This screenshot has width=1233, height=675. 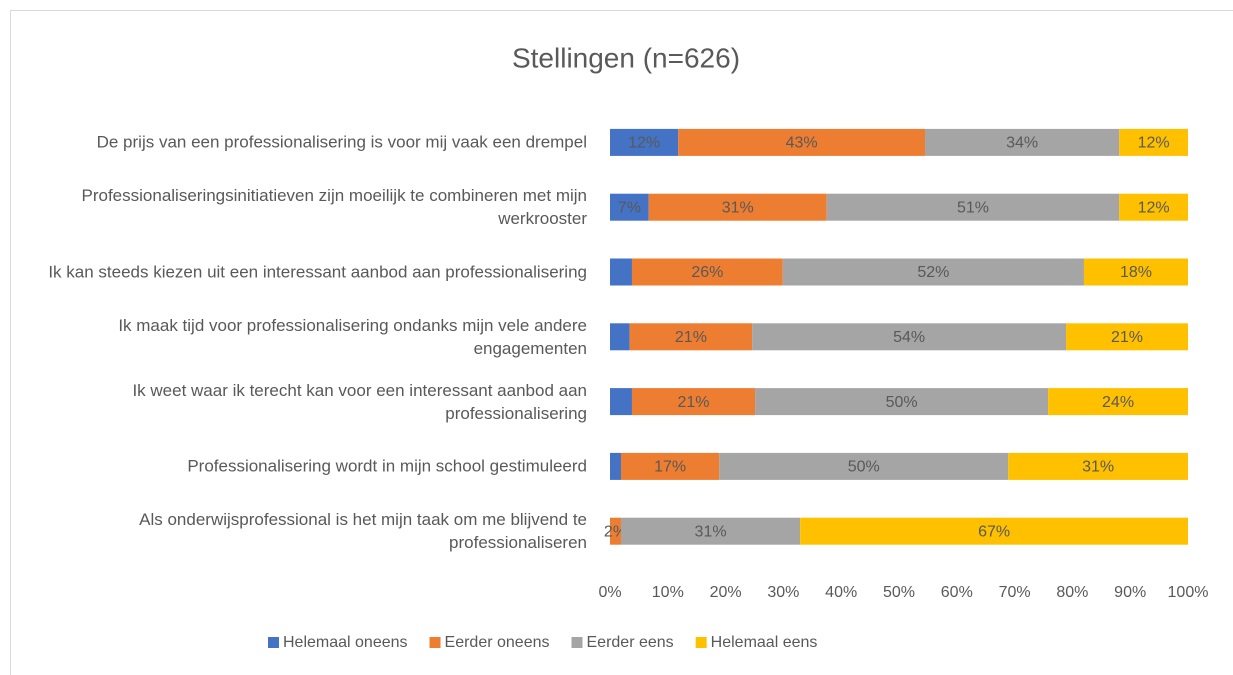 I want to click on value-label: 67%, so click(x=994, y=531).